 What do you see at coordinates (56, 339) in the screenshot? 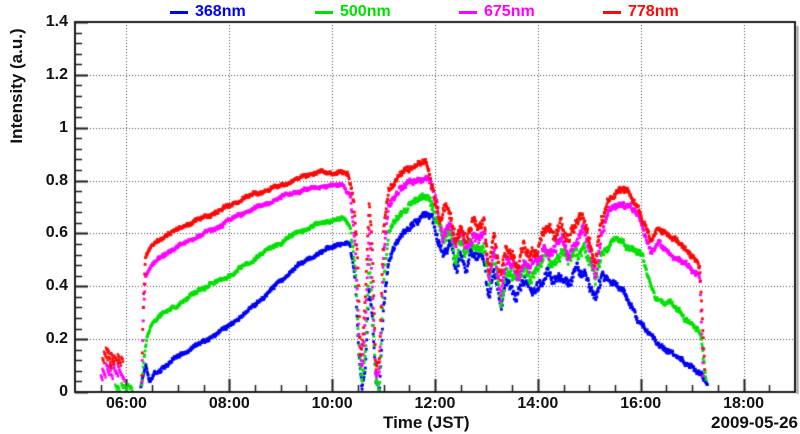
I see `y-tick-label: 0.2` at bounding box center [56, 339].